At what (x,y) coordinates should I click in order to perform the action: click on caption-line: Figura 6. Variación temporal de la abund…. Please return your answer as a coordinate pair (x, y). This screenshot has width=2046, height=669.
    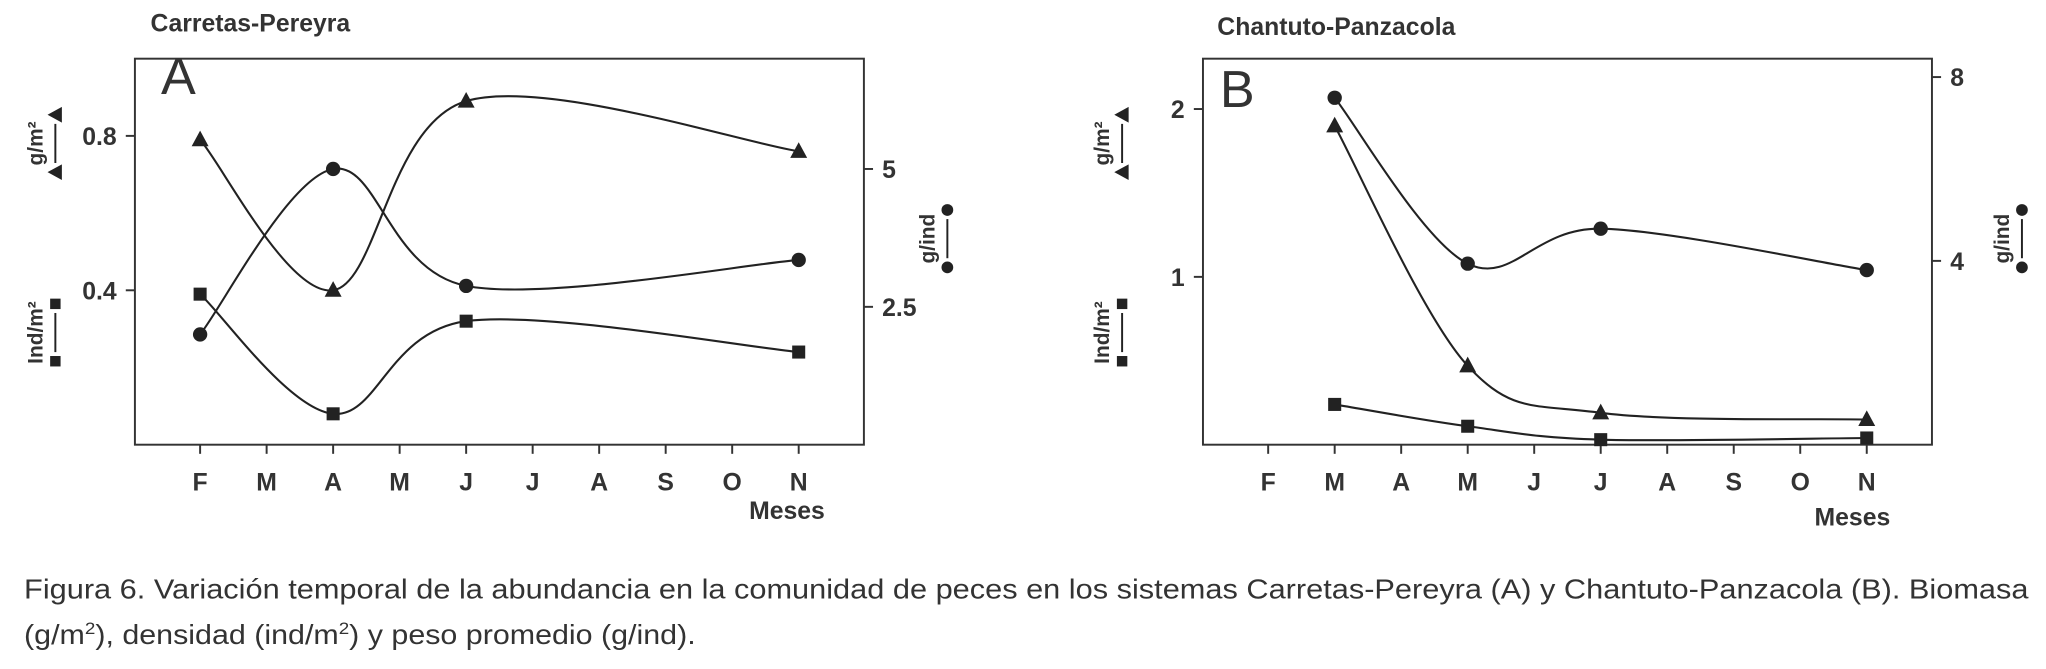
    Looking at the image, I should click on (1026, 589).